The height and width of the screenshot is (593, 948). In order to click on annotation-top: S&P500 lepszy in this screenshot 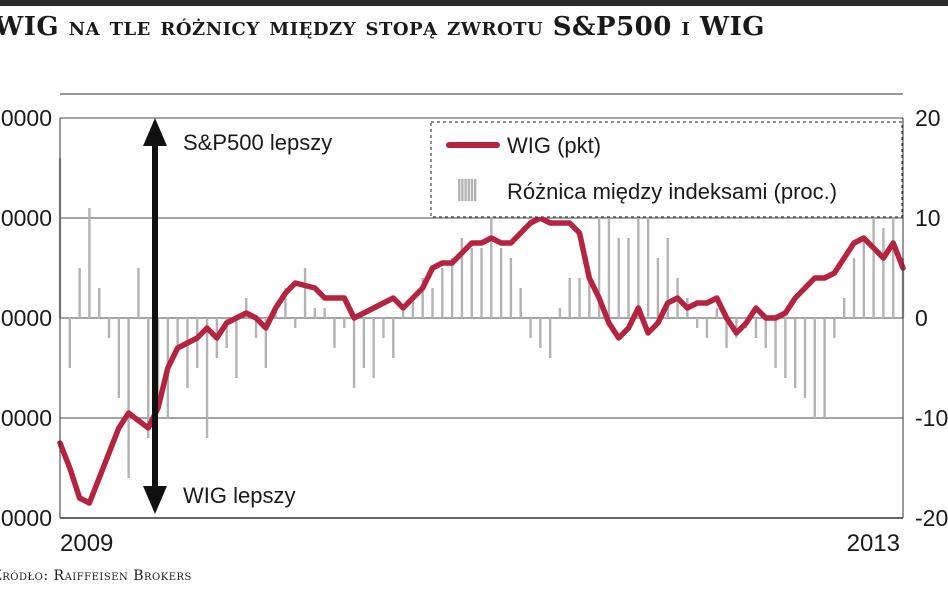, I will do `click(257, 142)`.